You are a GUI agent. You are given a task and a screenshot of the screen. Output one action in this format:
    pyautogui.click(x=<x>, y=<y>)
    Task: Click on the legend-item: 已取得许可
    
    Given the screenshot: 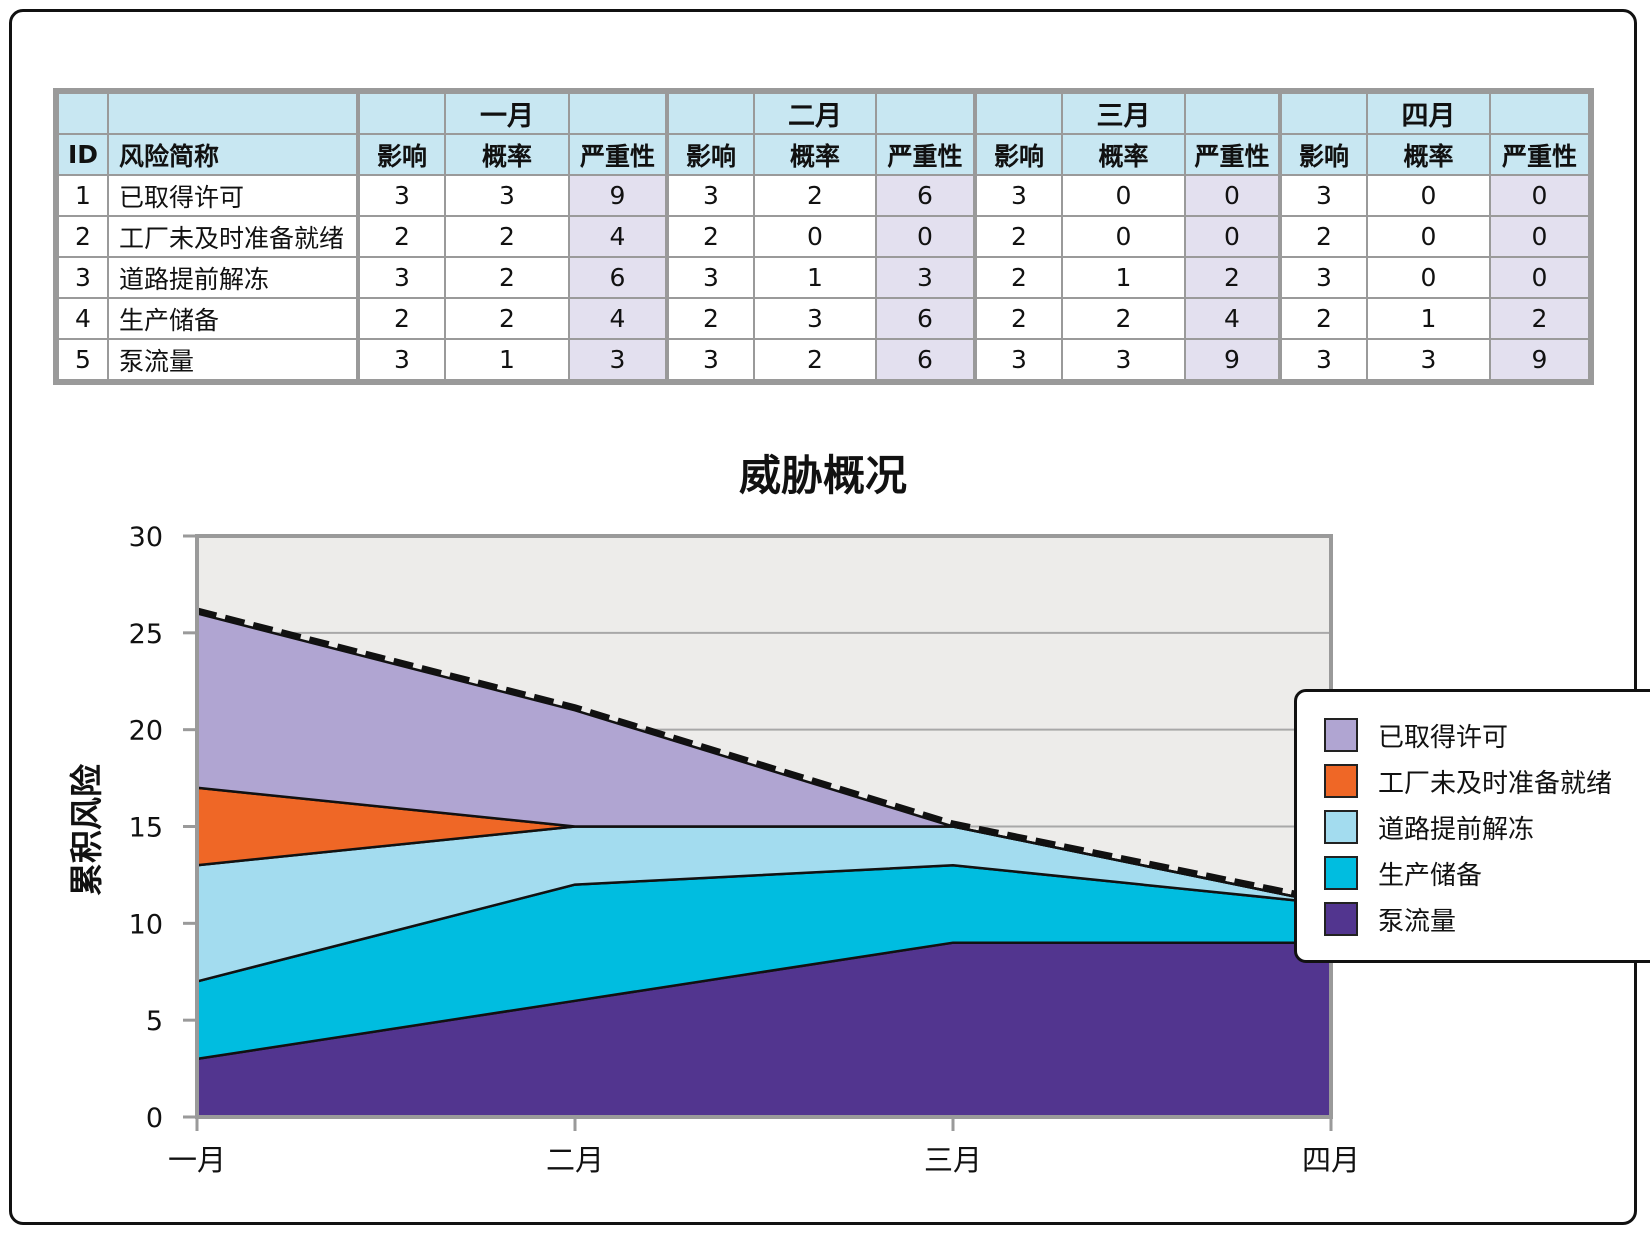 What is the action you would take?
    pyautogui.click(x=1416, y=735)
    